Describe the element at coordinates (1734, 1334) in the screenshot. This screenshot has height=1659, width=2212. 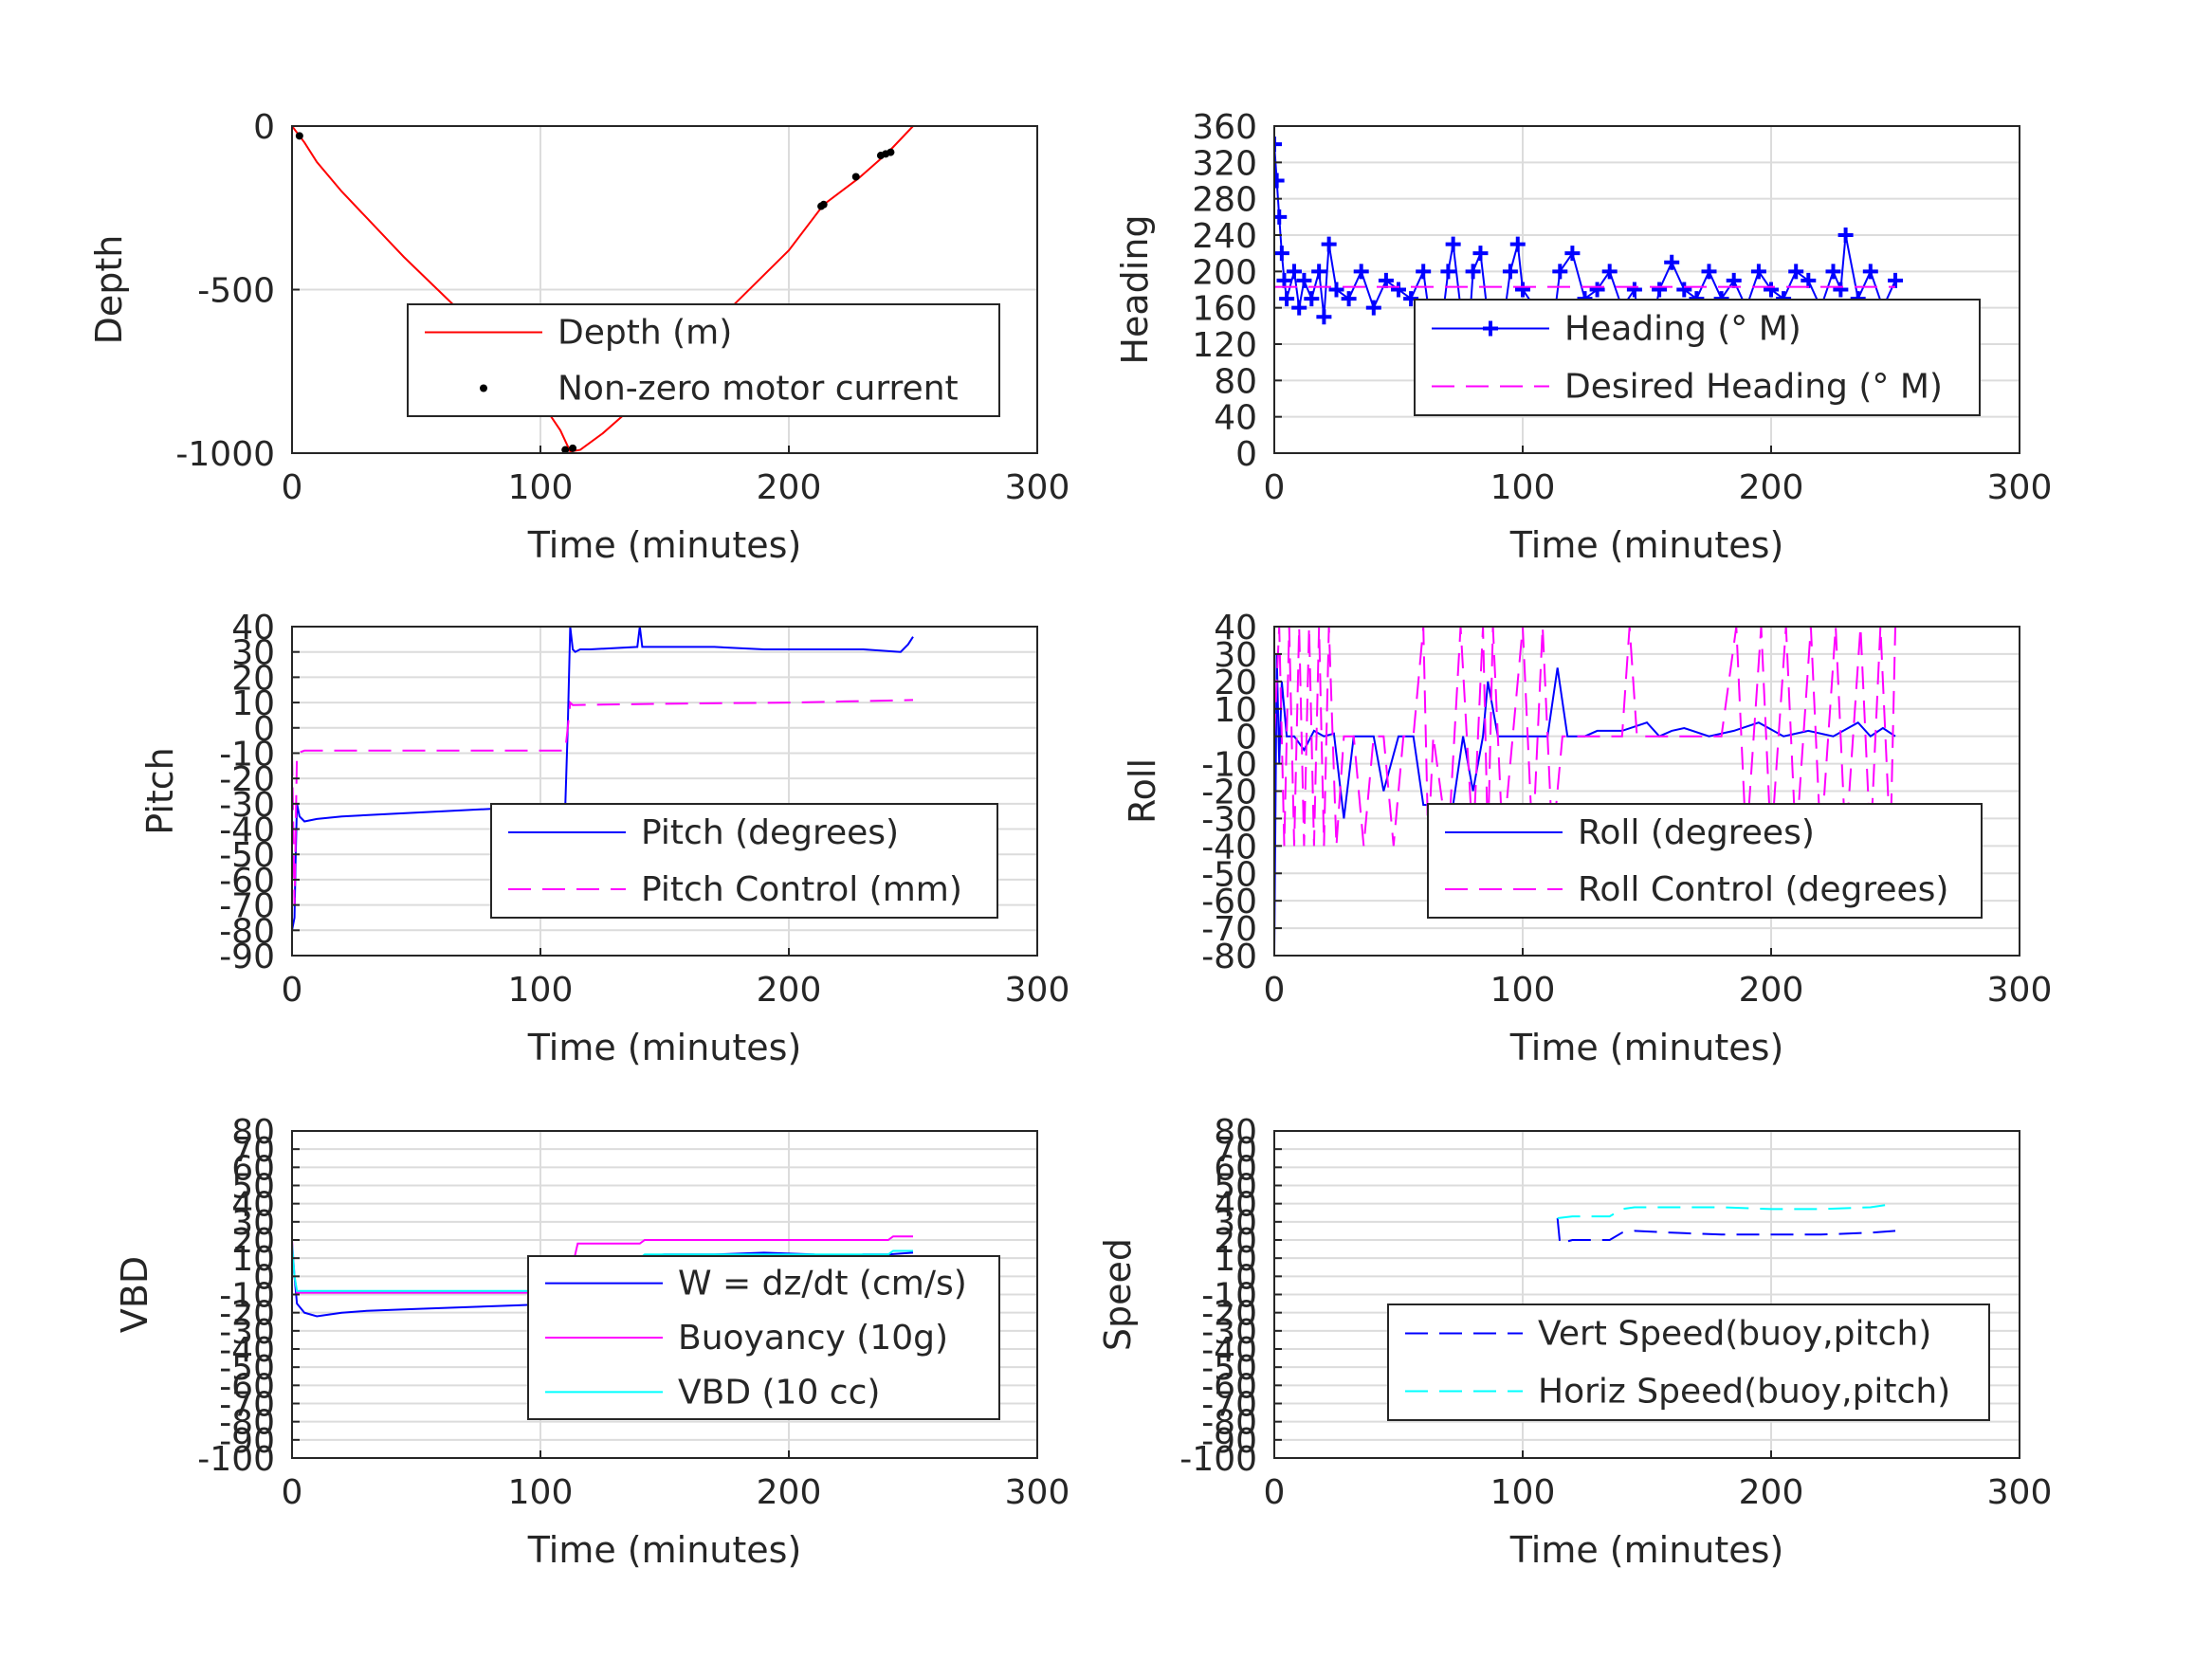
I see `legend-label: Vert Speed(buoy,pitch)` at that location.